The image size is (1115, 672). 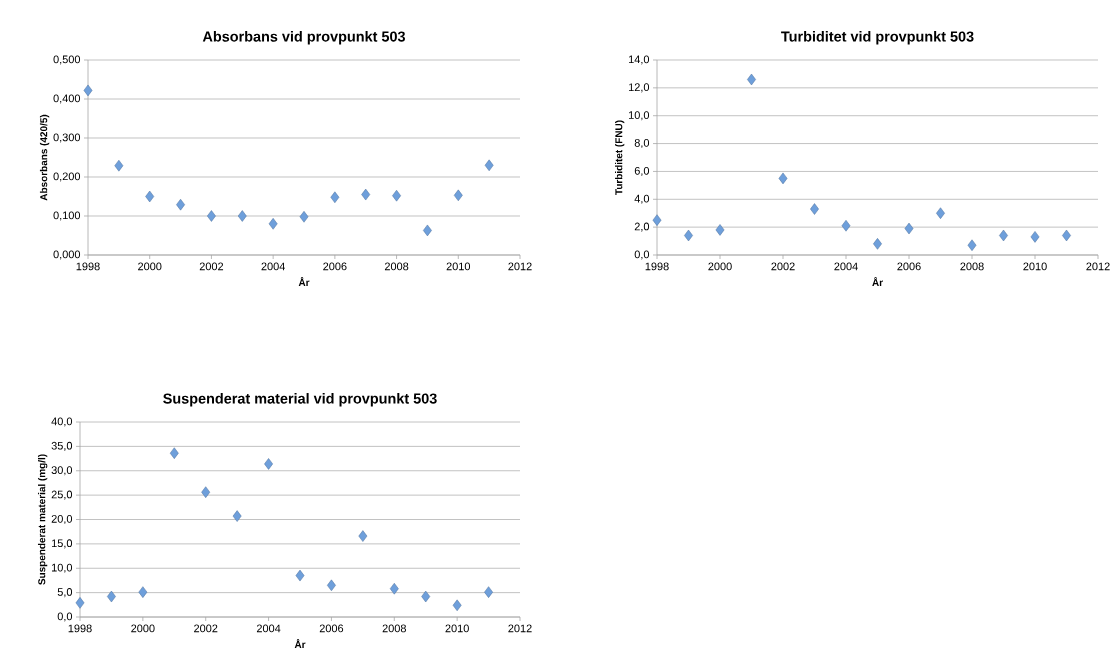 What do you see at coordinates (639, 88) in the screenshot?
I see `y-tick-label: 12,0` at bounding box center [639, 88].